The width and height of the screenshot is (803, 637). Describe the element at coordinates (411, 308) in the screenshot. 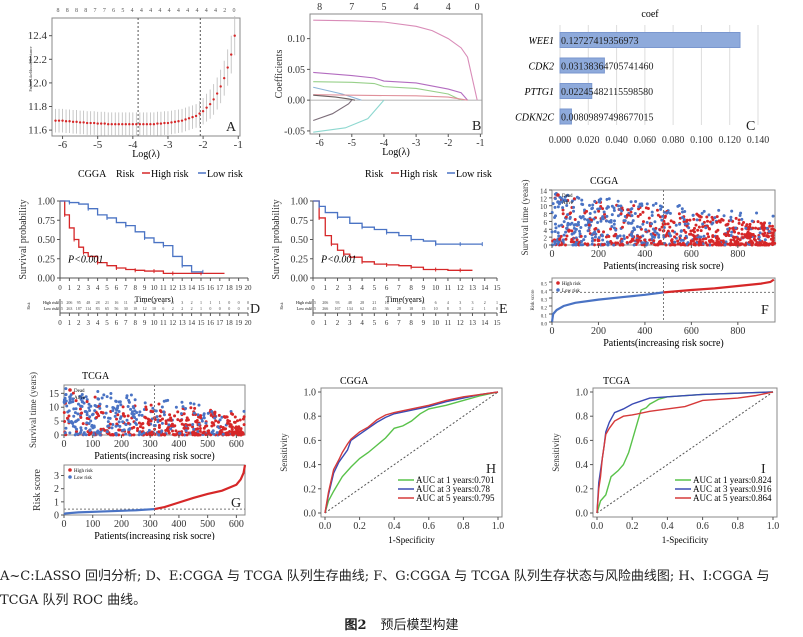

I see `risk-count: 18` at that location.